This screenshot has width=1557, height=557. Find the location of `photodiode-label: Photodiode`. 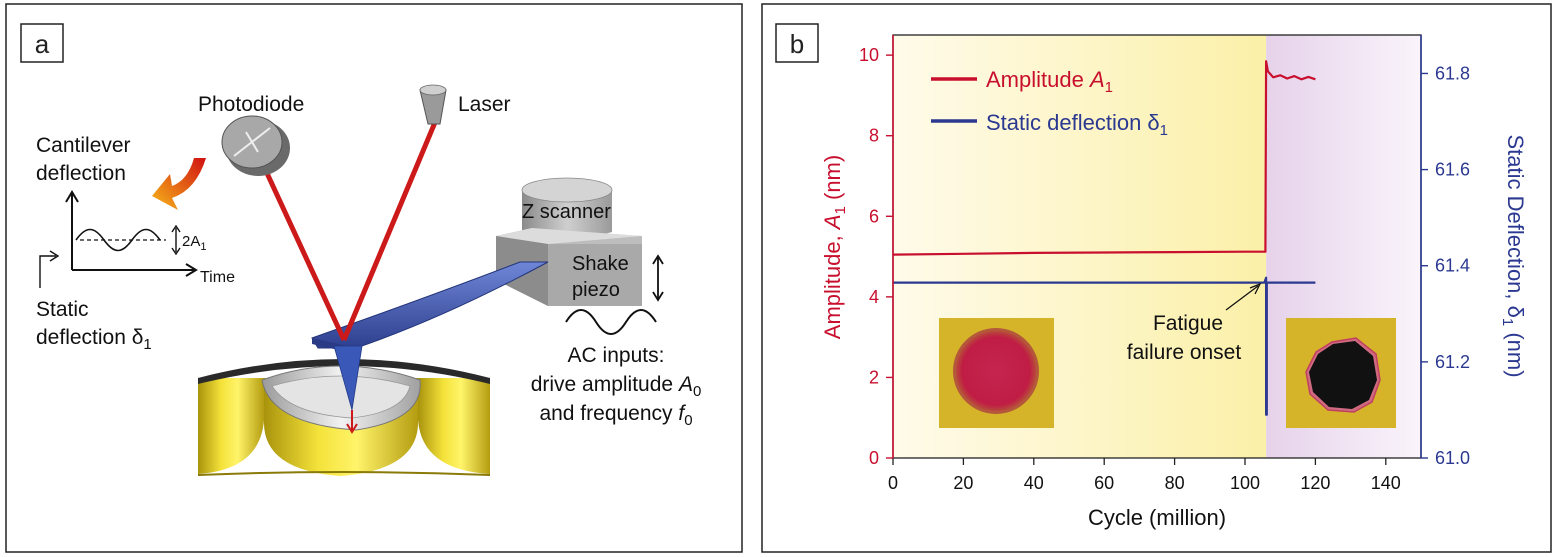

photodiode-label: Photodiode is located at coordinates (251, 104).